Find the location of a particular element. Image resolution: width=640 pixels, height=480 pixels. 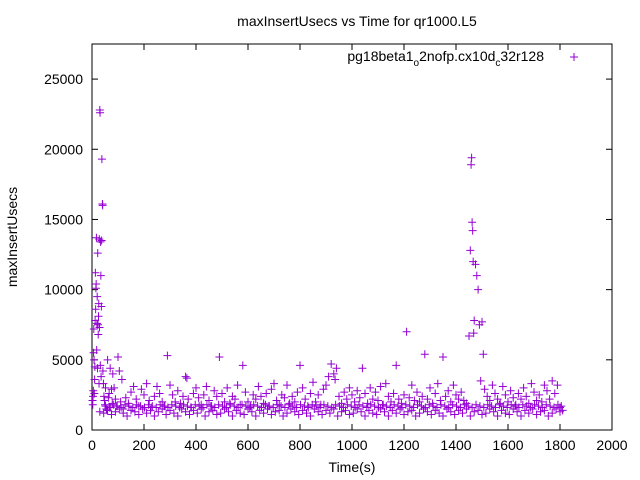

x-tick-label: 200 is located at coordinates (144, 445).